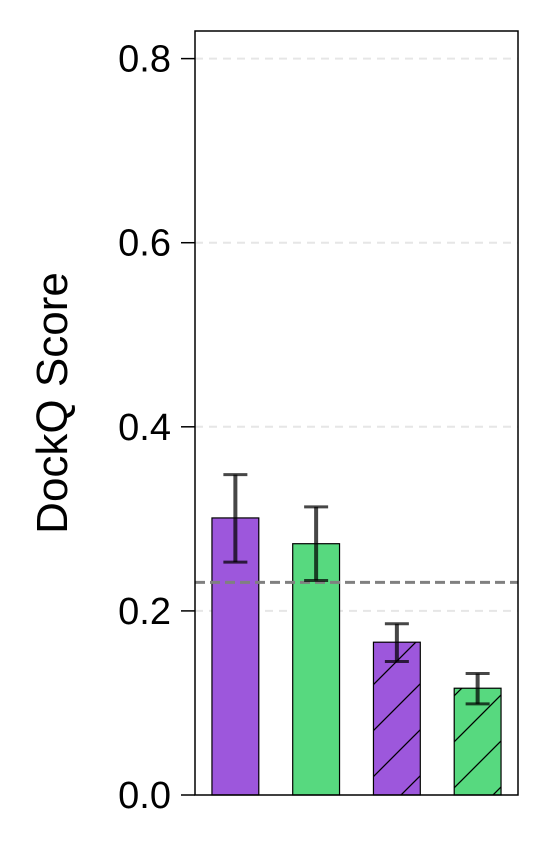 This screenshot has width=548, height=853. I want to click on y-axis-ticks: 0.0 0.2 0.4 0.6 0.8, so click(156, 428).